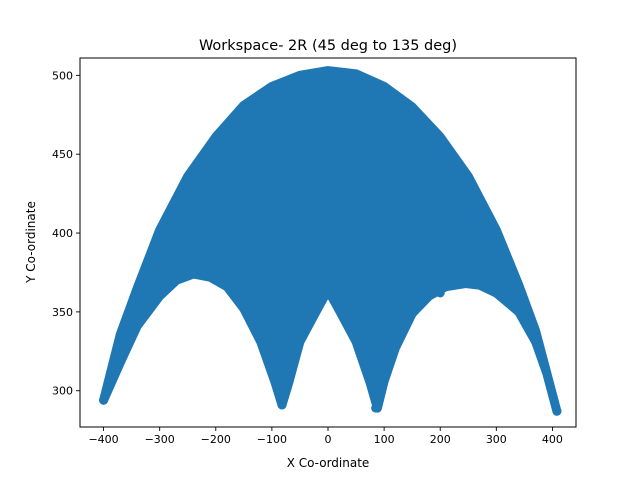 This screenshot has height=480, width=640. I want to click on x-tick-label: 400, so click(552, 439).